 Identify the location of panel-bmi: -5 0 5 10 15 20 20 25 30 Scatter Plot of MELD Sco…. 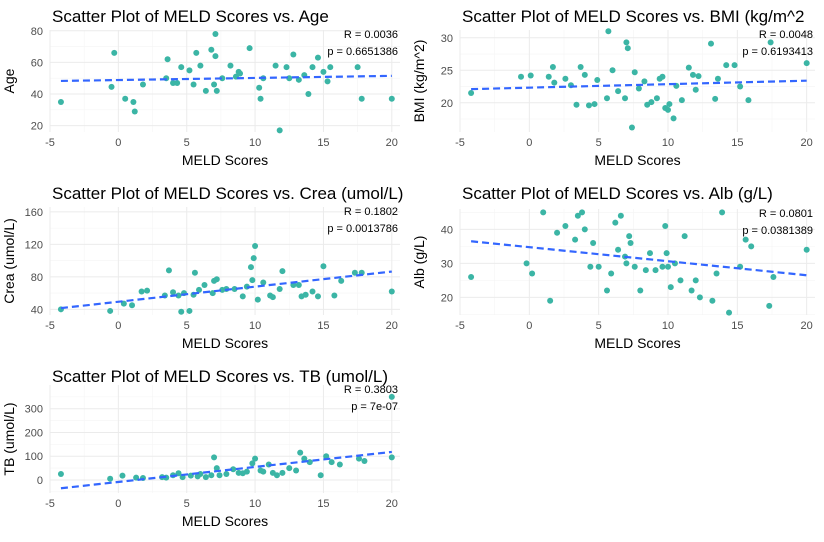
(613, 87).